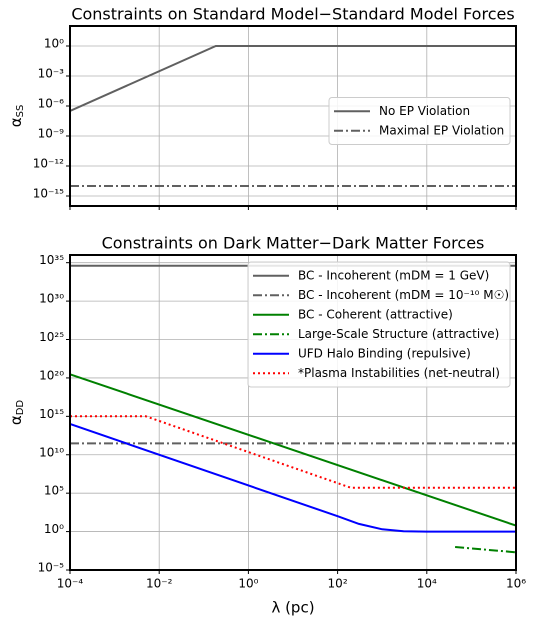 The image size is (534, 625). What do you see at coordinates (48, 164) in the screenshot?
I see `y-tick-label: 10⁻¹²` at bounding box center [48, 164].